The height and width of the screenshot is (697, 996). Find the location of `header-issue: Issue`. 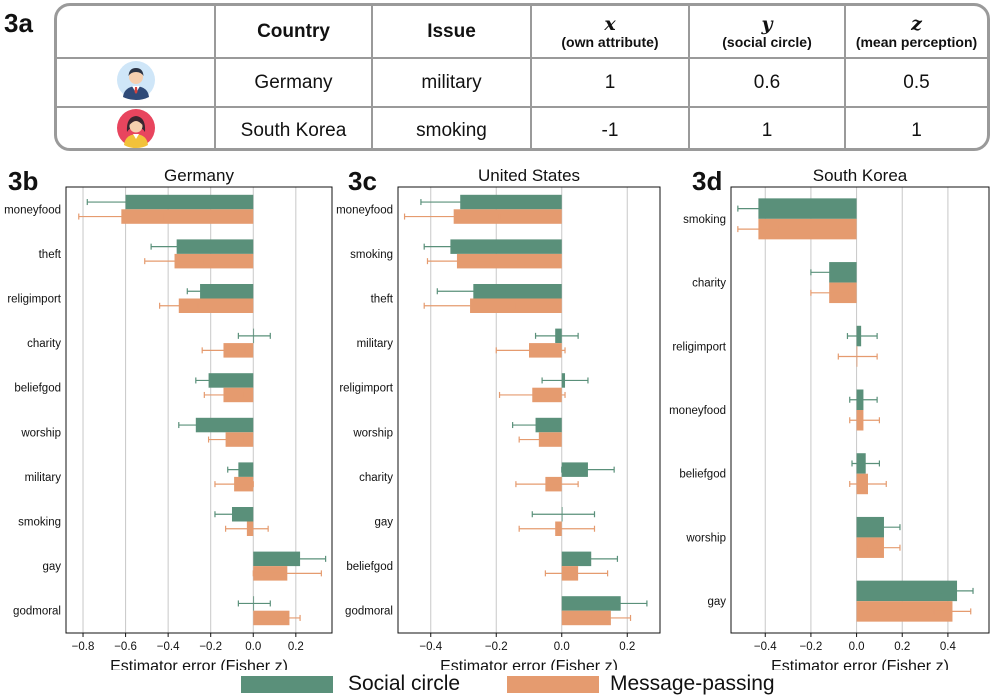

header-issue: Issue is located at coordinates (451, 32).